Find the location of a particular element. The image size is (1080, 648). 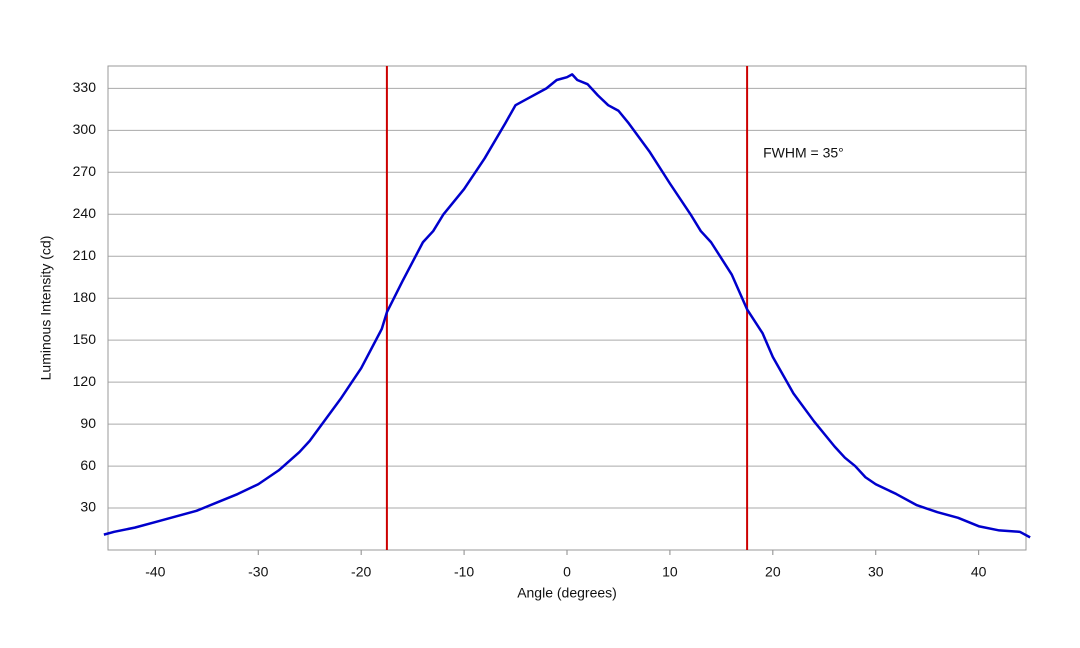

y-tick-label: 60 is located at coordinates (88, 465).